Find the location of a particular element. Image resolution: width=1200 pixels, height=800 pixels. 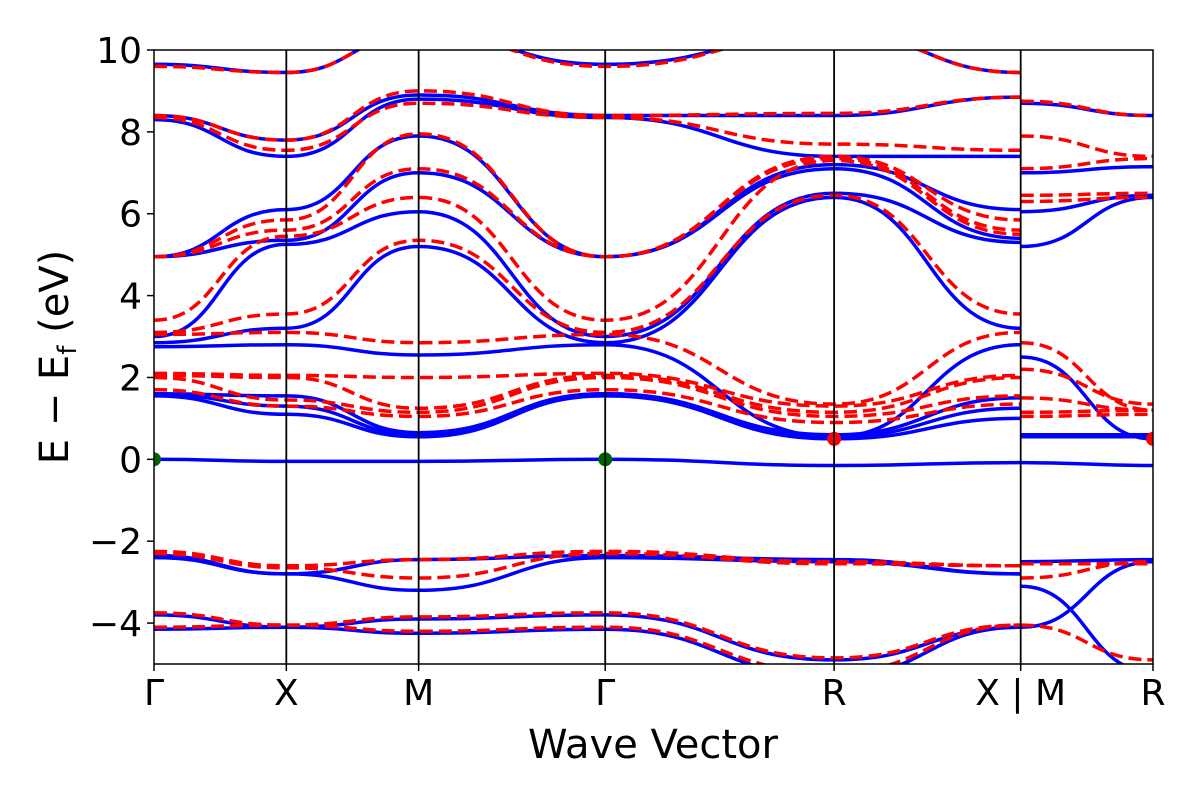

x-tick-label: M is located at coordinates (418, 693).